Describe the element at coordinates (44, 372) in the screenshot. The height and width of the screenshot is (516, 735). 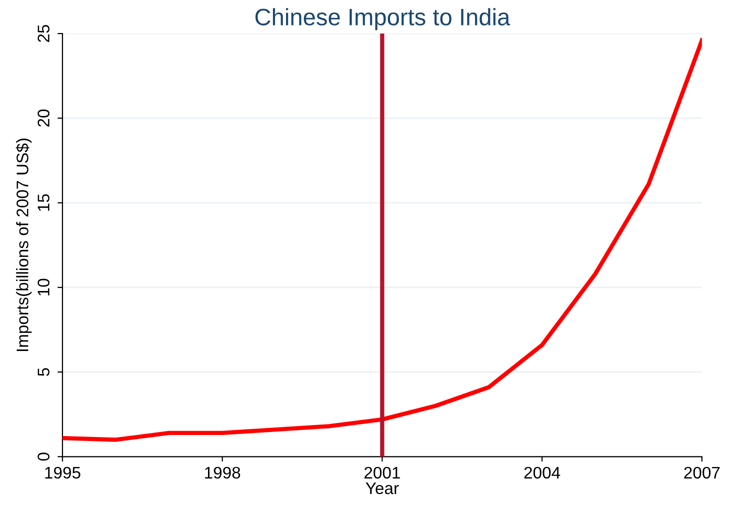
I see `y-tick-label: 5` at that location.